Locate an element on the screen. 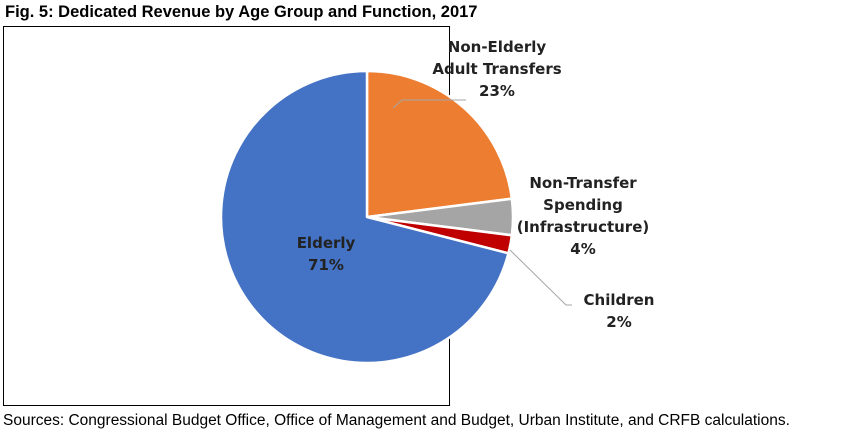 The image size is (848, 435). data-label-percent-non-elderly-adult-transfers: 23% is located at coordinates (497, 91).